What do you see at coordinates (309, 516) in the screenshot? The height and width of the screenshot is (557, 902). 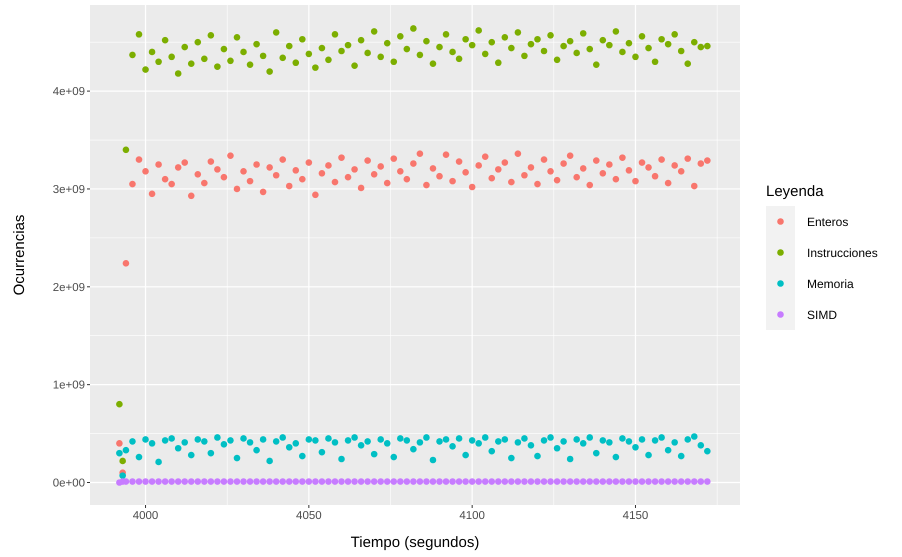 I see `x-tick-label: 4050` at bounding box center [309, 516].